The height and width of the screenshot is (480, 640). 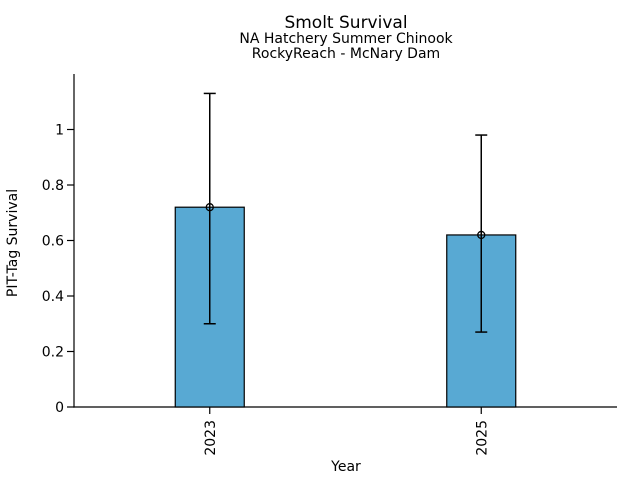 I want to click on x-tick-label: 2025, so click(x=482, y=438).